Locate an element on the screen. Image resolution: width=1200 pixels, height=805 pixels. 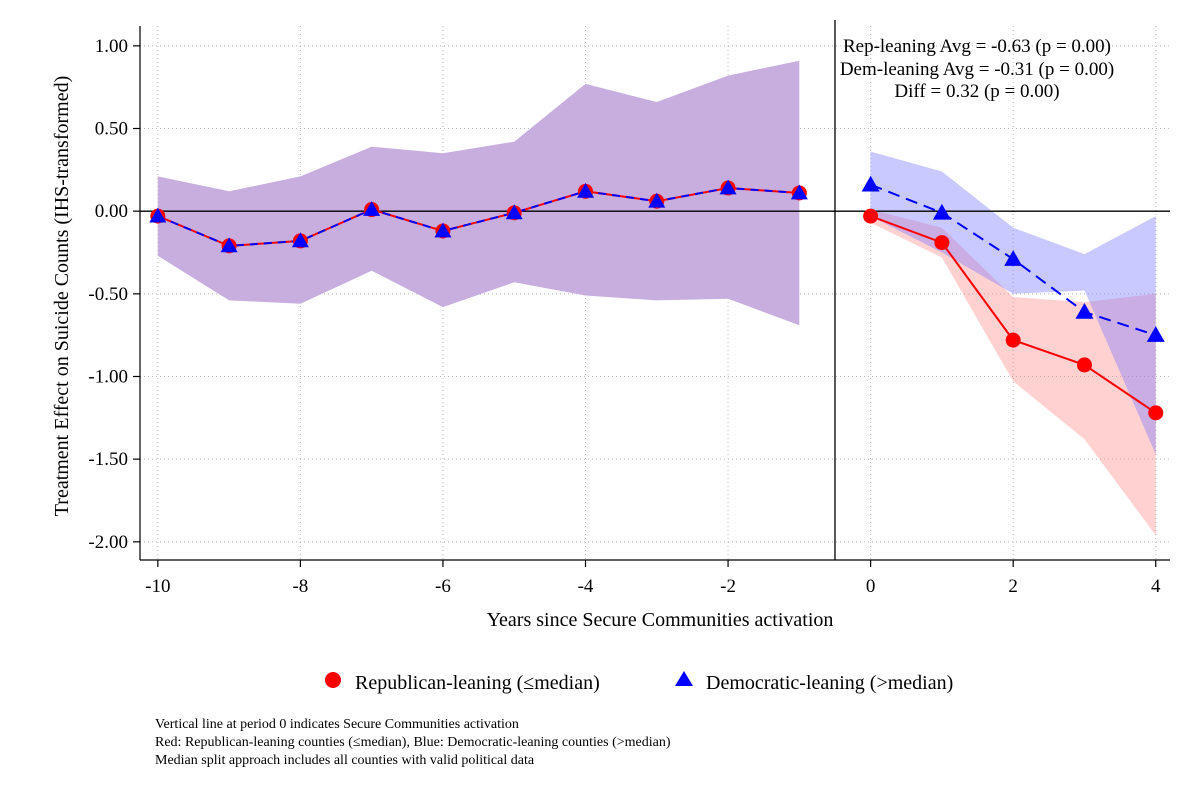
y-tick-label: -0.50 is located at coordinates (108, 294).